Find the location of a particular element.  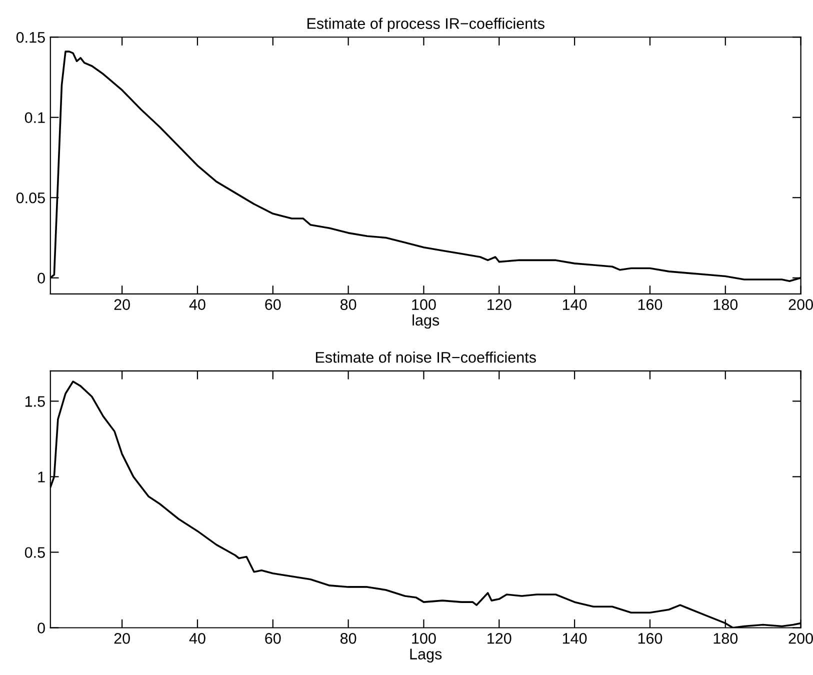

y-tick-label: 0.15 is located at coordinates (30, 37).